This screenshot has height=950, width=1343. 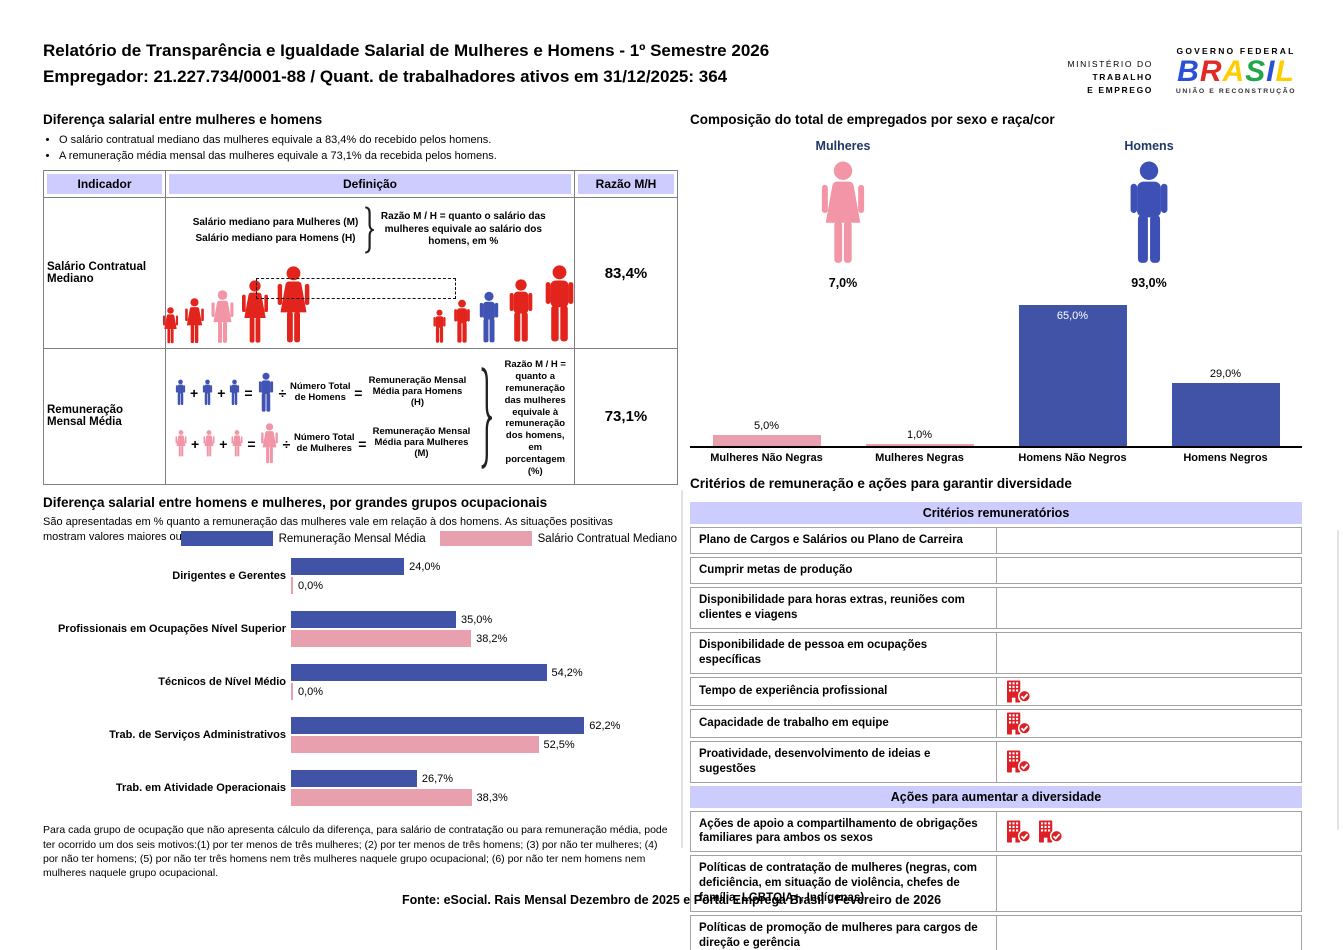 I want to click on brasil-letter: B, so click(x=1188, y=71).